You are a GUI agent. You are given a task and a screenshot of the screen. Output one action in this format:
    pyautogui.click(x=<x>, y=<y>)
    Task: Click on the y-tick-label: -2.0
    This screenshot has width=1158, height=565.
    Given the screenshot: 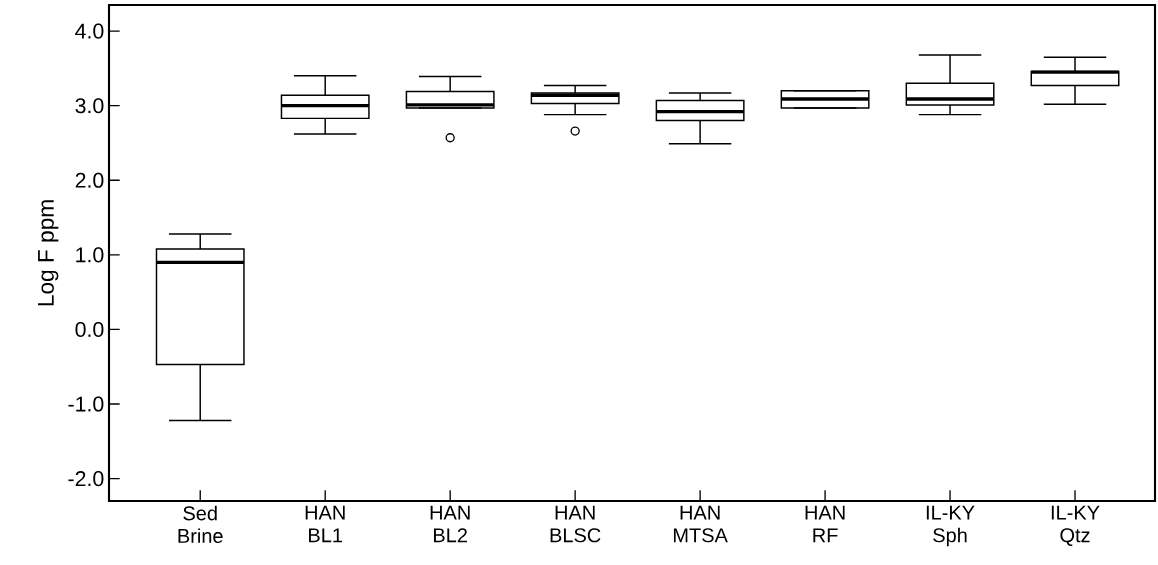 What is the action you would take?
    pyautogui.click(x=86, y=479)
    